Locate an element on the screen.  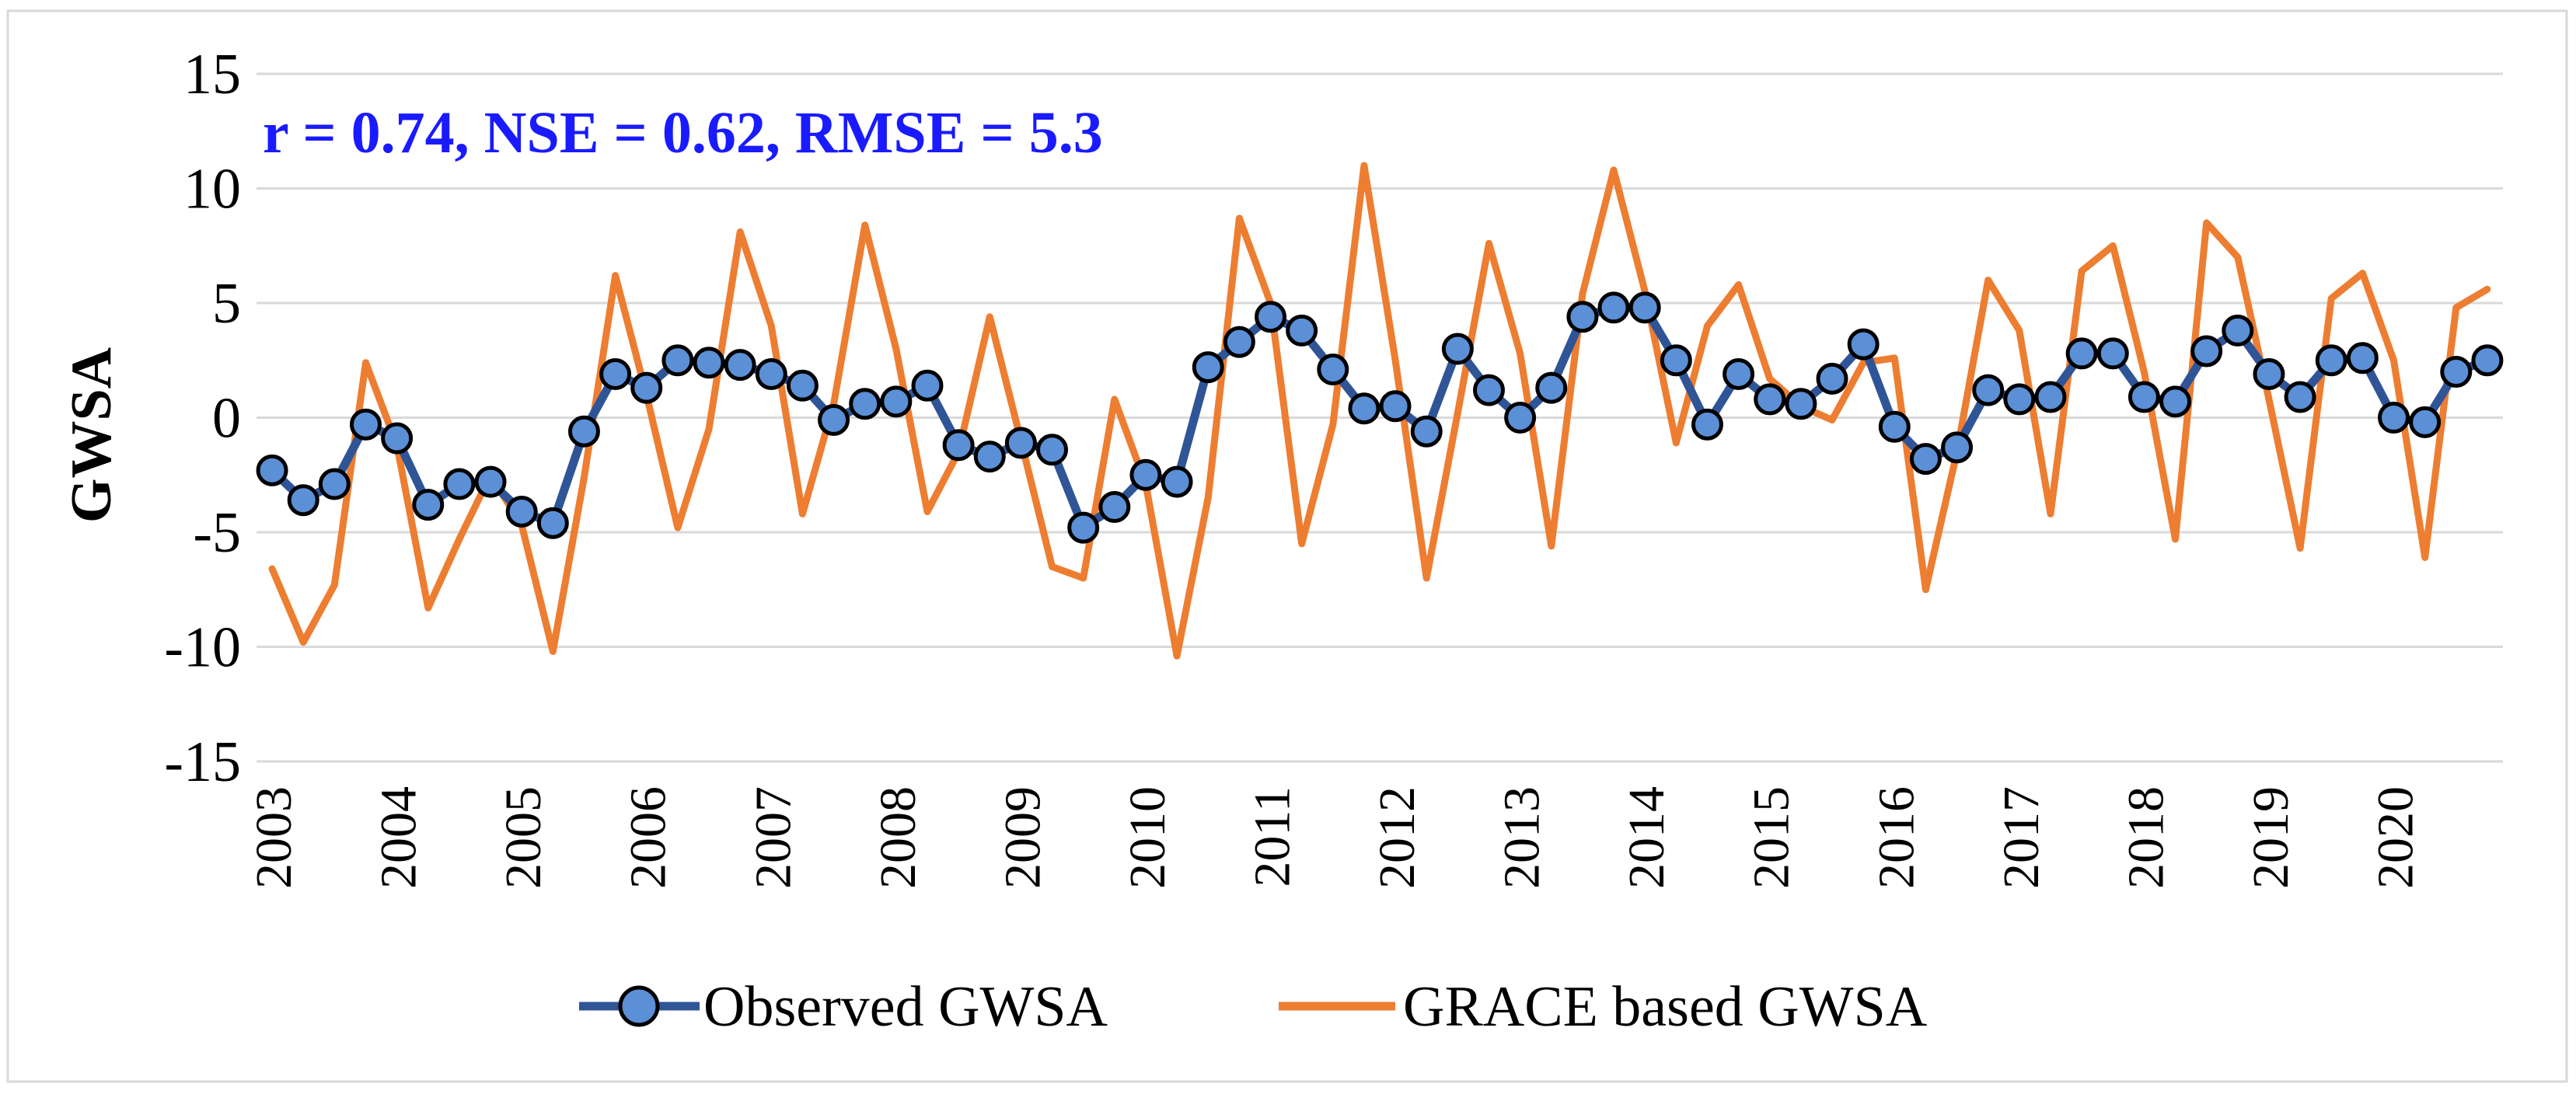
y-axis-ticks: 15 10 5 0 -5 -10 -15 is located at coordinates (203, 418).